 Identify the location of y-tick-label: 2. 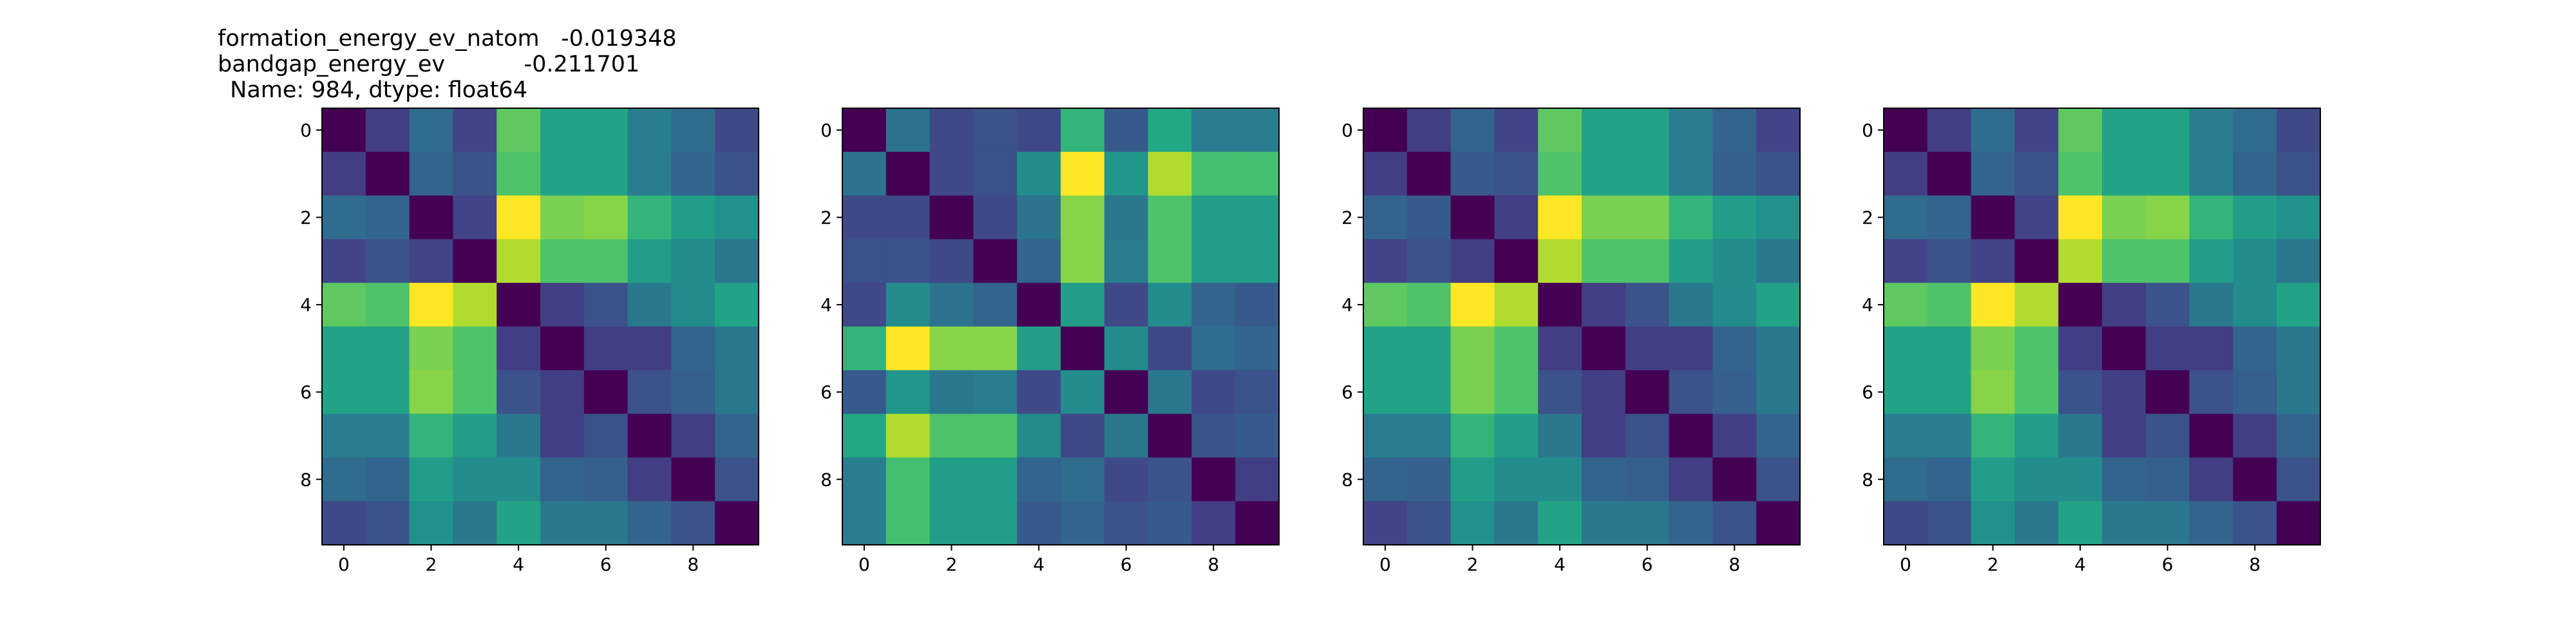
(1347, 218).